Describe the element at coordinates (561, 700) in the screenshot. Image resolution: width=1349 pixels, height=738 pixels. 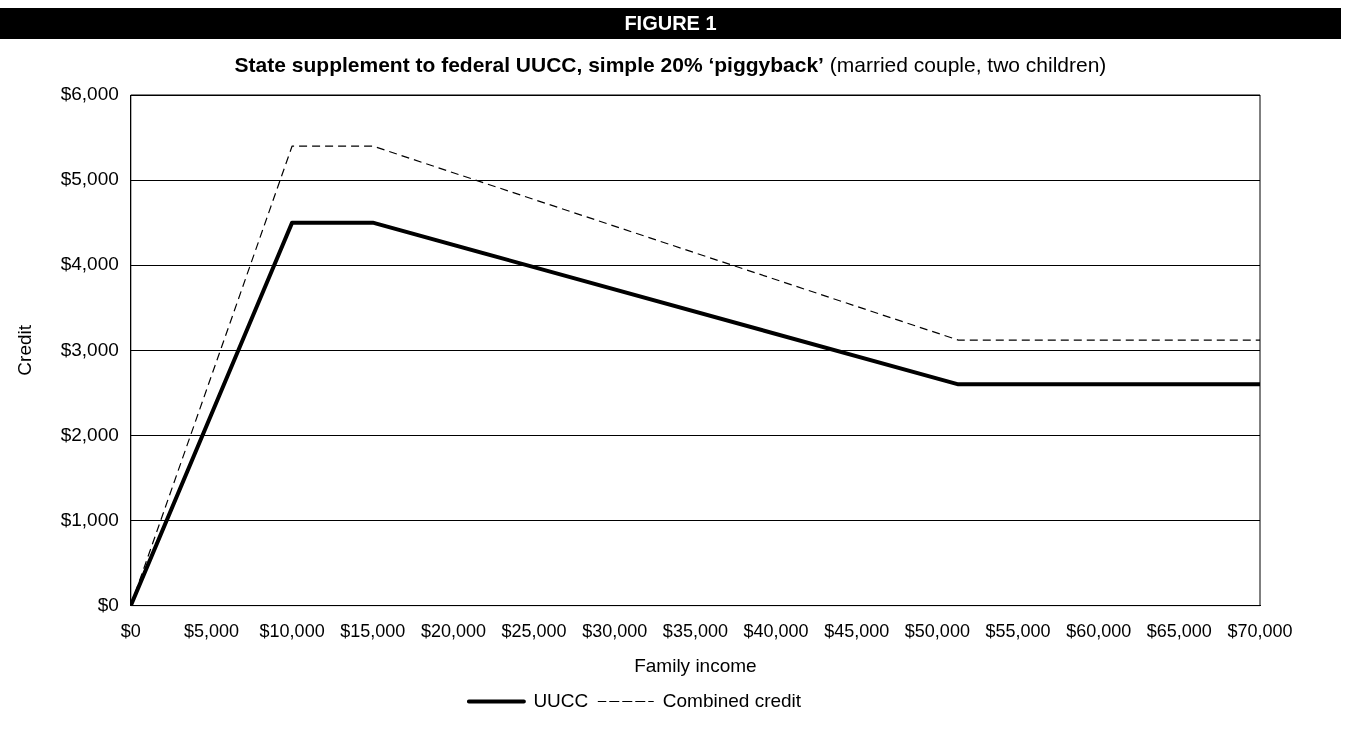
I see `legend-label: UUCC` at that location.